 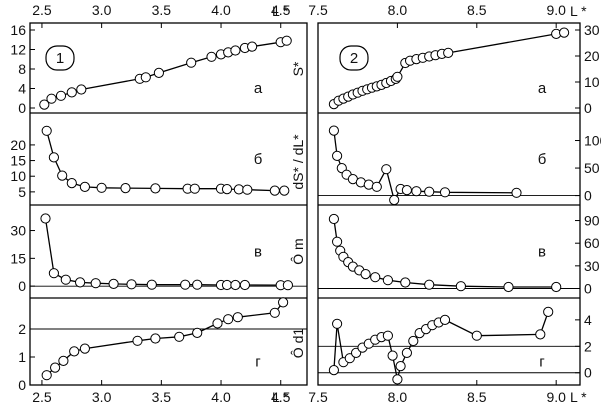 What do you see at coordinates (542, 159) in the screenshot?
I see `subplot-letter: б` at bounding box center [542, 159].